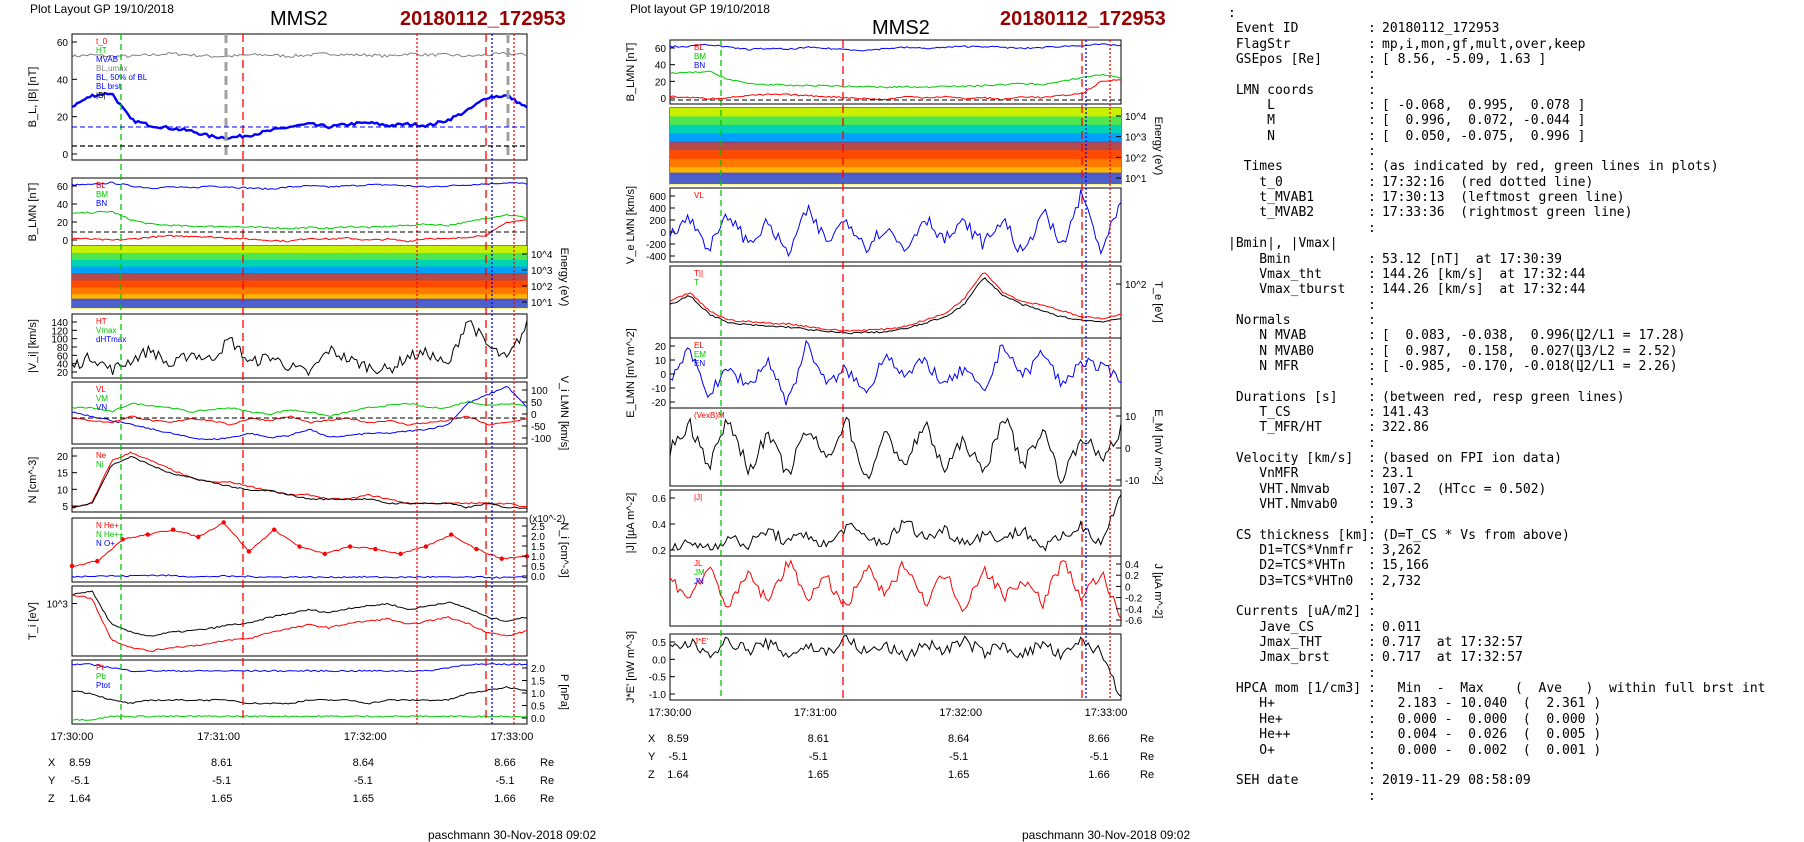 The height and width of the screenshot is (842, 1804). I want to click on spectrogram-core, so click(895, 150).